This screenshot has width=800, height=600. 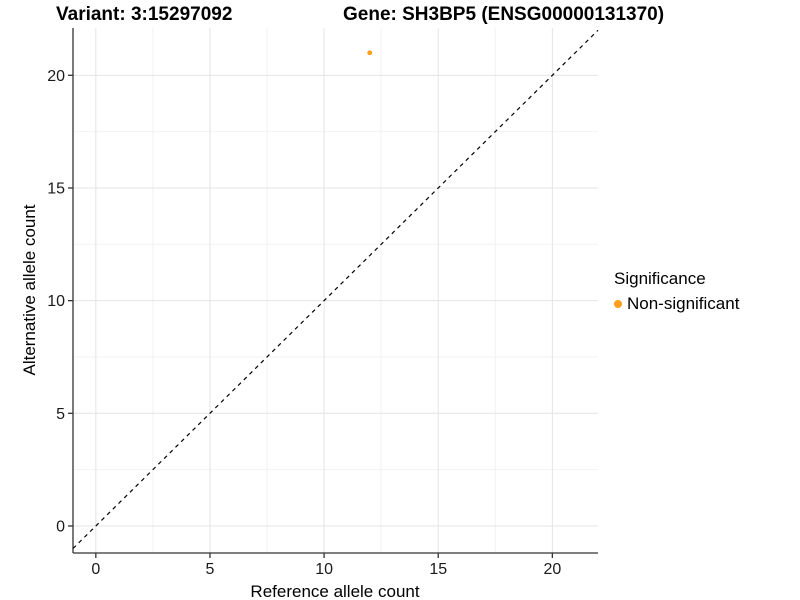 I want to click on y-tick-label: 5, so click(x=60, y=414).